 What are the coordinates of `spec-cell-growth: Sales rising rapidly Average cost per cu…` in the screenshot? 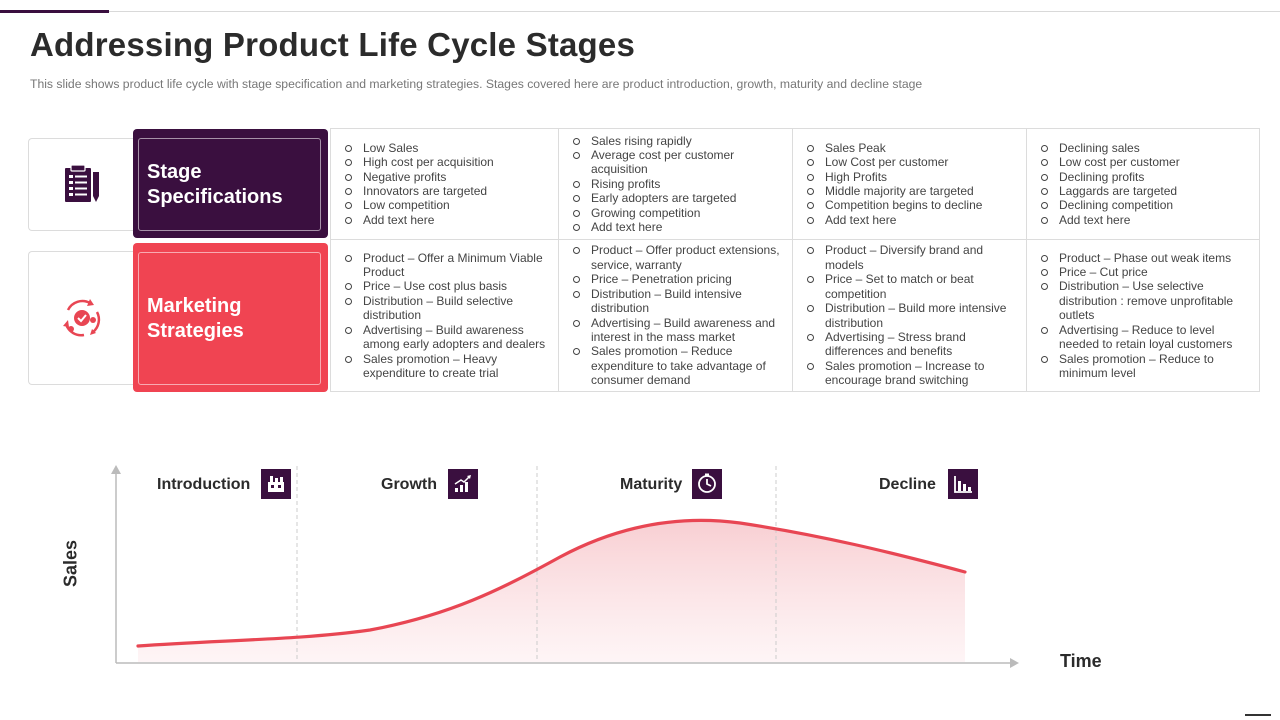 It's located at (676, 184).